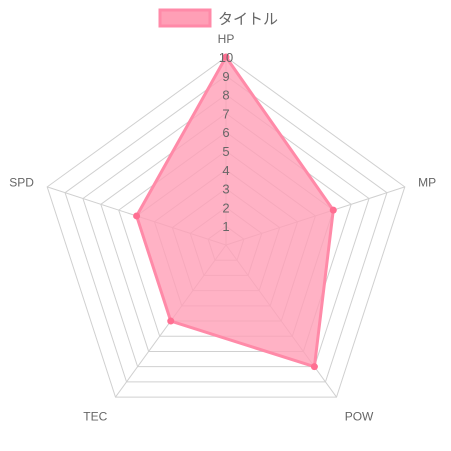 This screenshot has width=451, height=451. Describe the element at coordinates (226, 39) in the screenshot. I see `axis-label: HP` at that location.